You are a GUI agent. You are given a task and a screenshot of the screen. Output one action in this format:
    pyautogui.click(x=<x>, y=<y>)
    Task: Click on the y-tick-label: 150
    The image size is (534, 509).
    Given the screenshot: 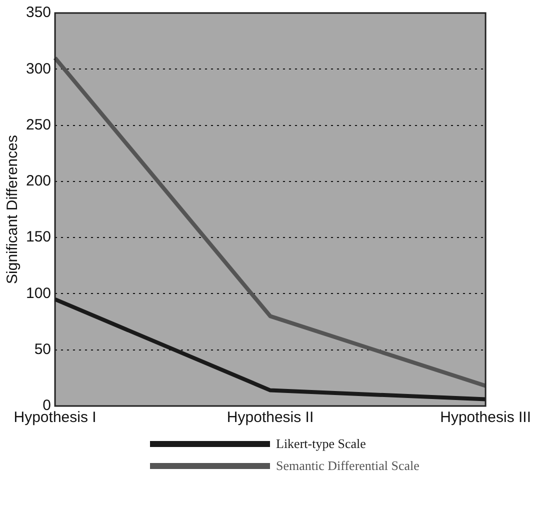 What is the action you would take?
    pyautogui.click(x=39, y=237)
    